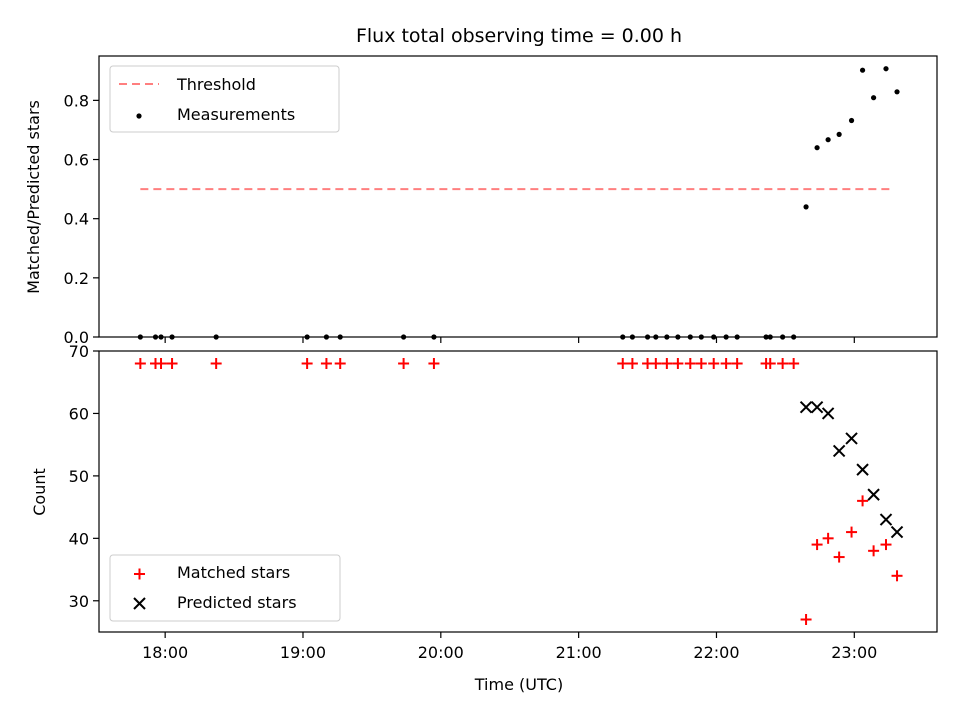  Describe the element at coordinates (33, 197) in the screenshot. I see `top-y-axis-label: Matched/Predicted stars` at that location.